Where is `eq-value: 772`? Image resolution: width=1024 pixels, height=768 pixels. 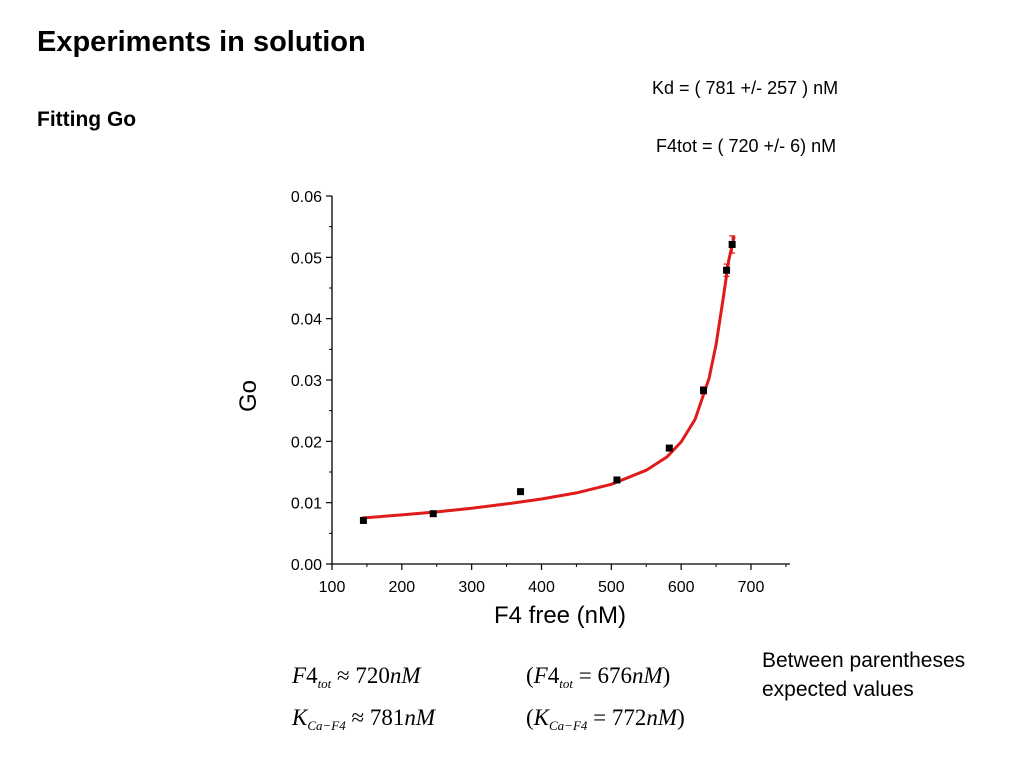 eq-value: 772 is located at coordinates (629, 717).